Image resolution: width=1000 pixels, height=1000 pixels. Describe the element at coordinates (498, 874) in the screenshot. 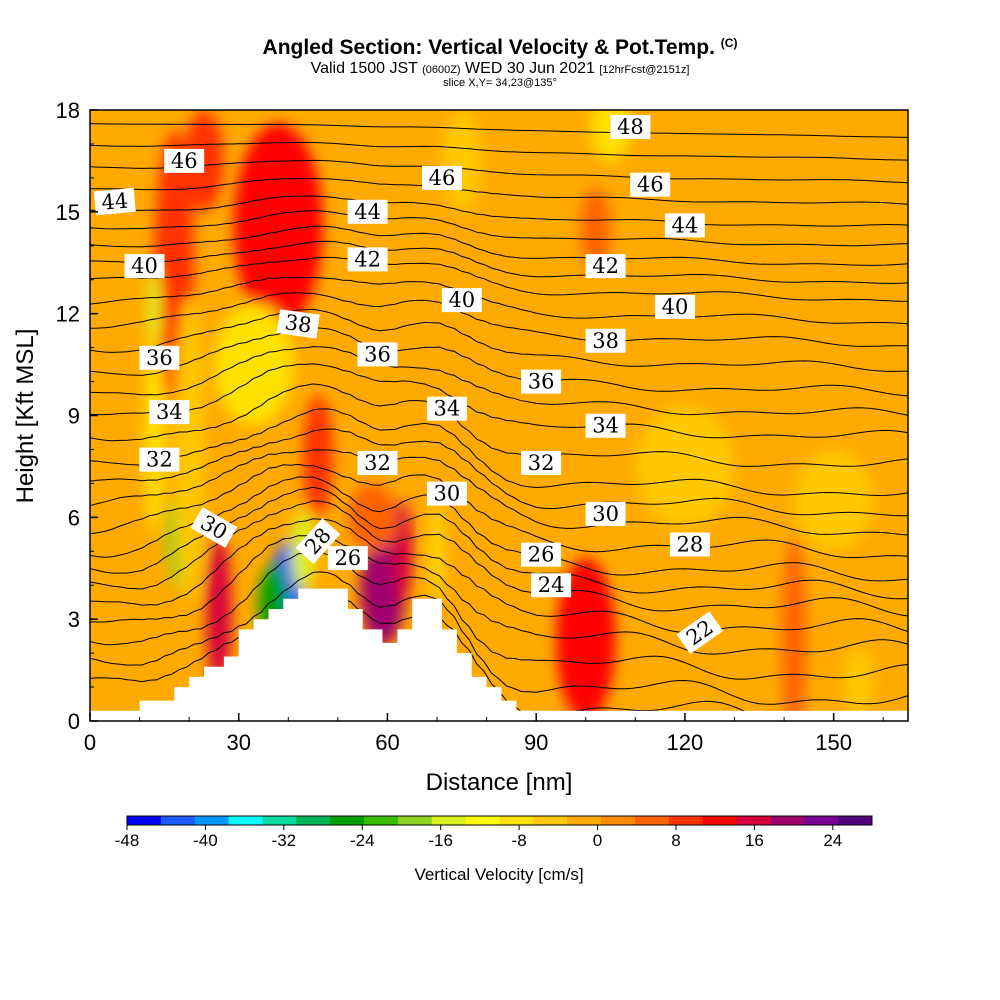

I see `colorbar-title: Vertical Velocity [cm/s]` at that location.